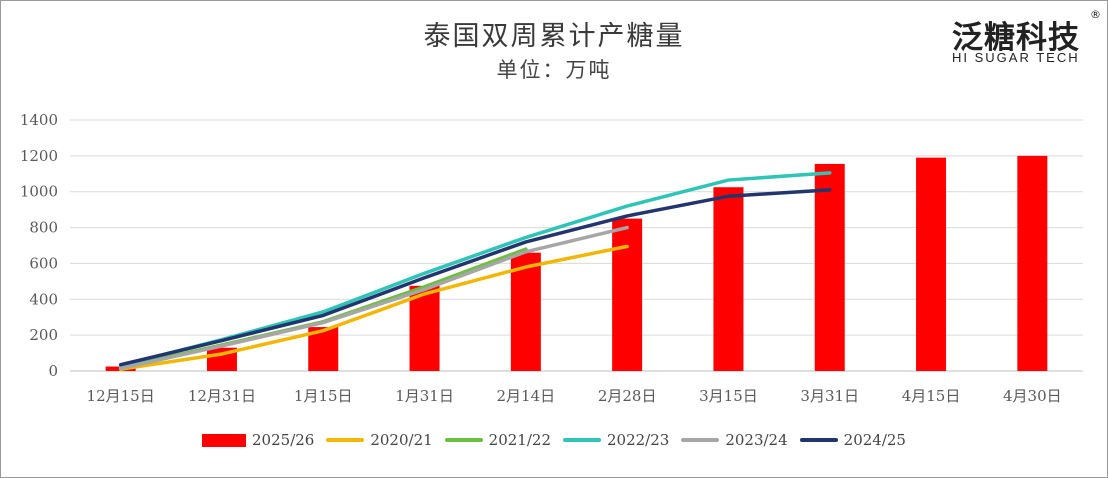 The image size is (1108, 478). I want to click on chart-title: 泰国双周累计产糖量, so click(554, 36).